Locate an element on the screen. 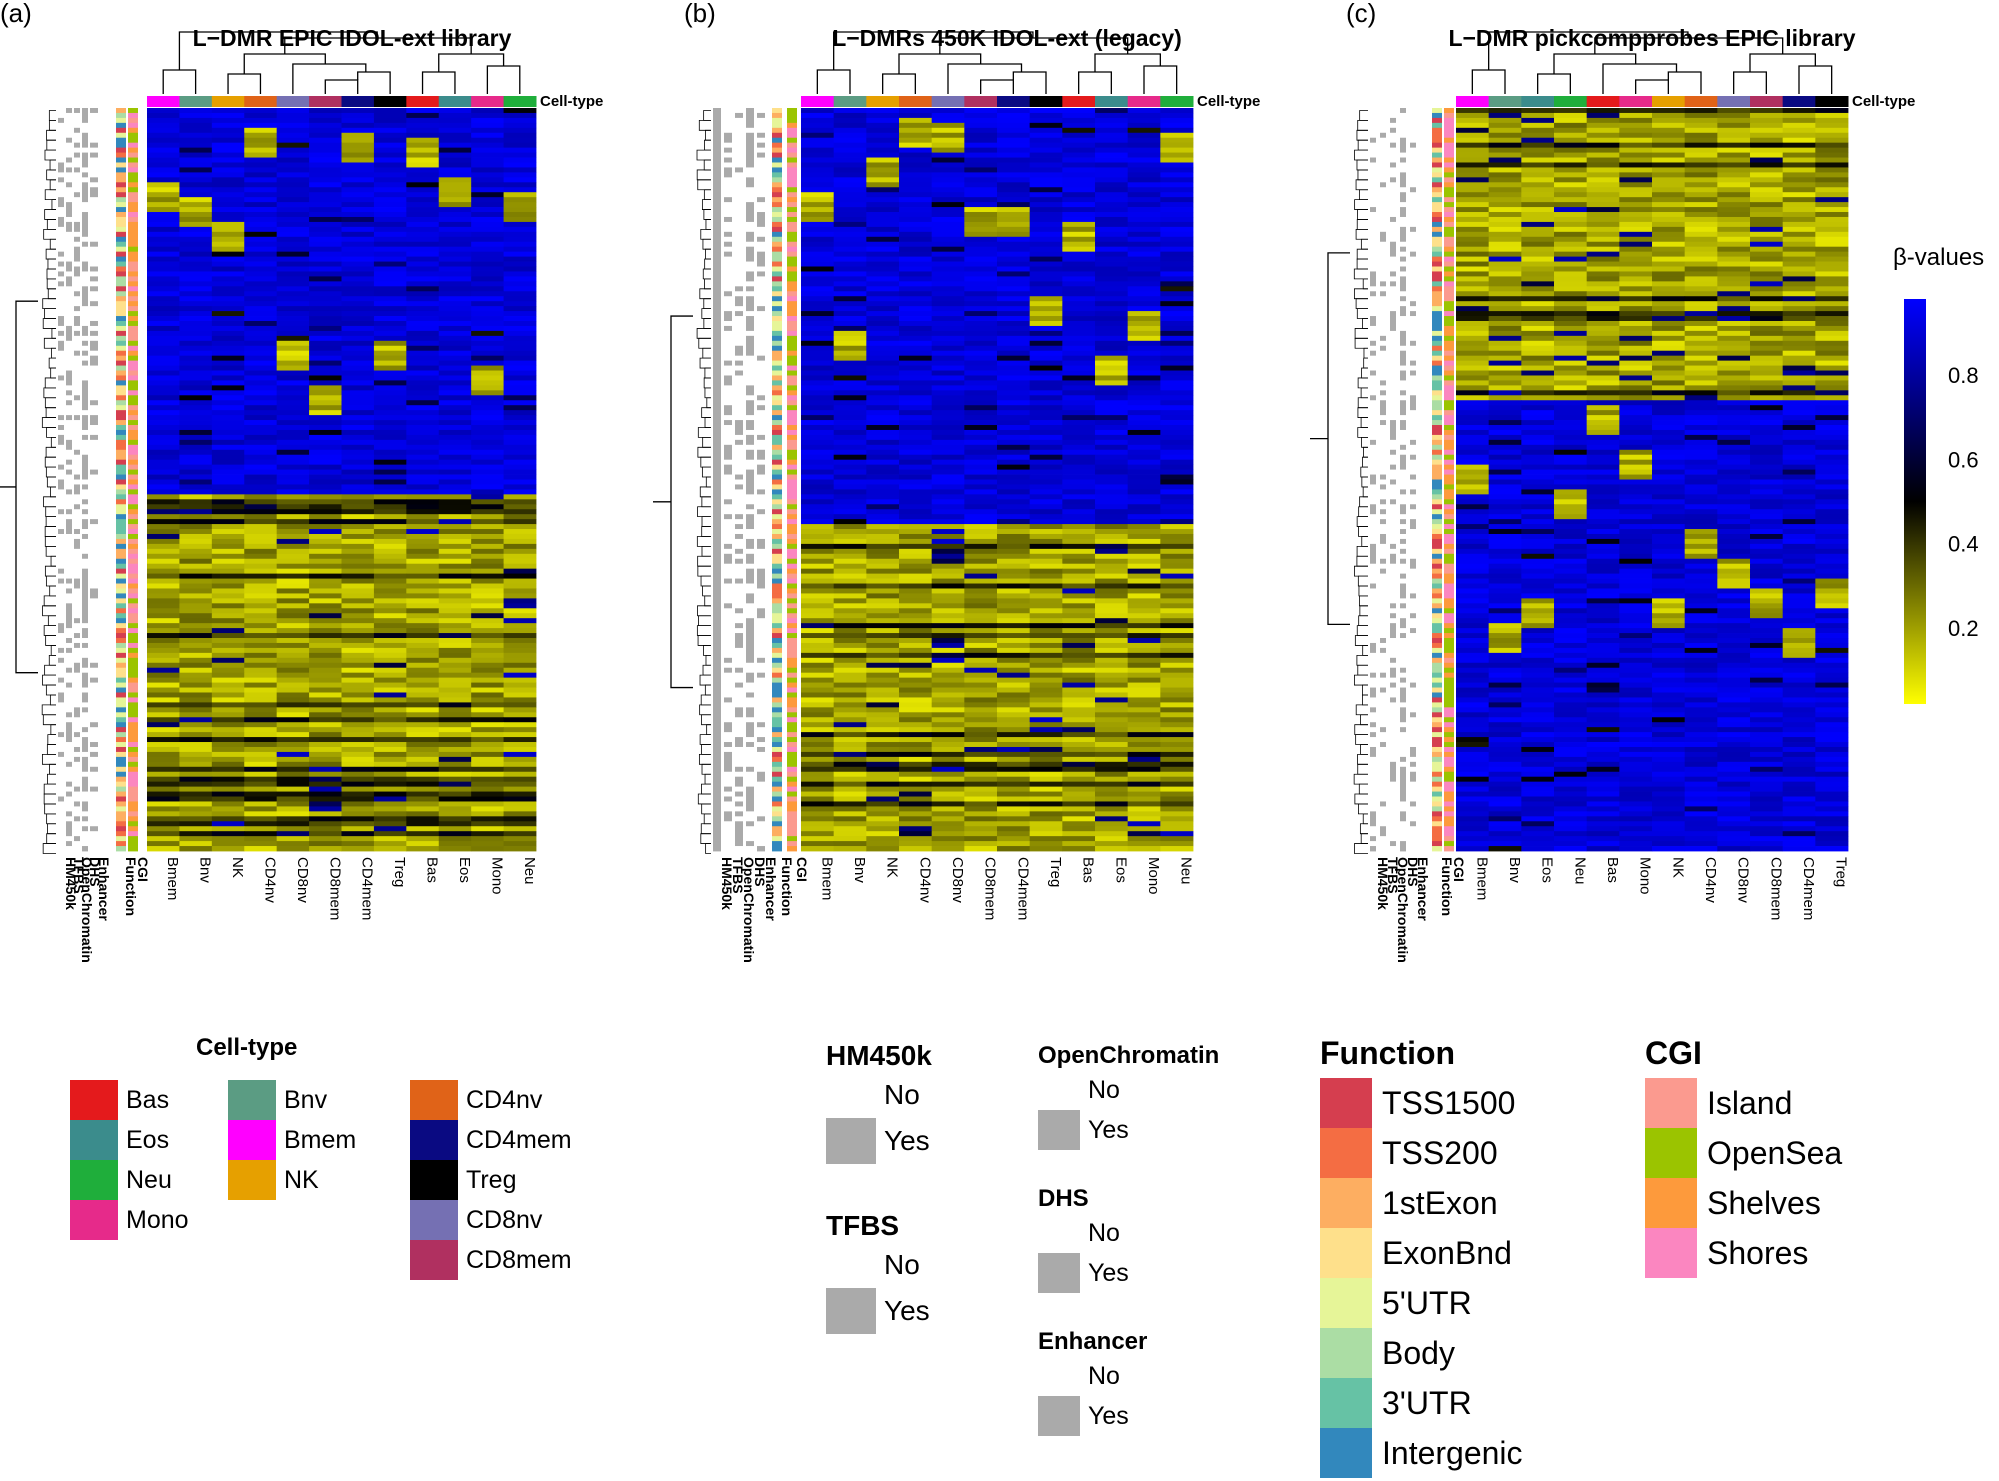 This screenshot has width=1999, height=1481. cgi-legend-item-island-swatch is located at coordinates (1671, 1103).